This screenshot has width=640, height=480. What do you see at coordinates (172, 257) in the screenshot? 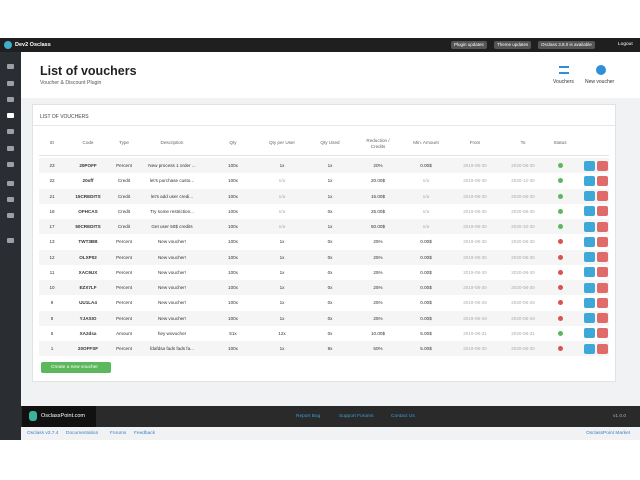
I see `table-cell: New voucher!` at bounding box center [172, 257].